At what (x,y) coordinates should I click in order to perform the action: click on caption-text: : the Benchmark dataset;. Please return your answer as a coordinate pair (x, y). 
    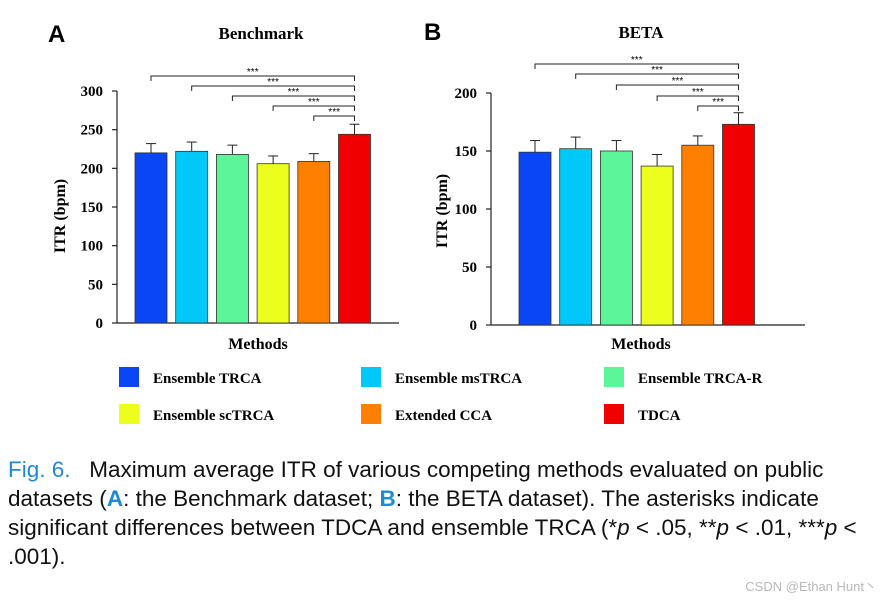
    Looking at the image, I should click on (251, 498).